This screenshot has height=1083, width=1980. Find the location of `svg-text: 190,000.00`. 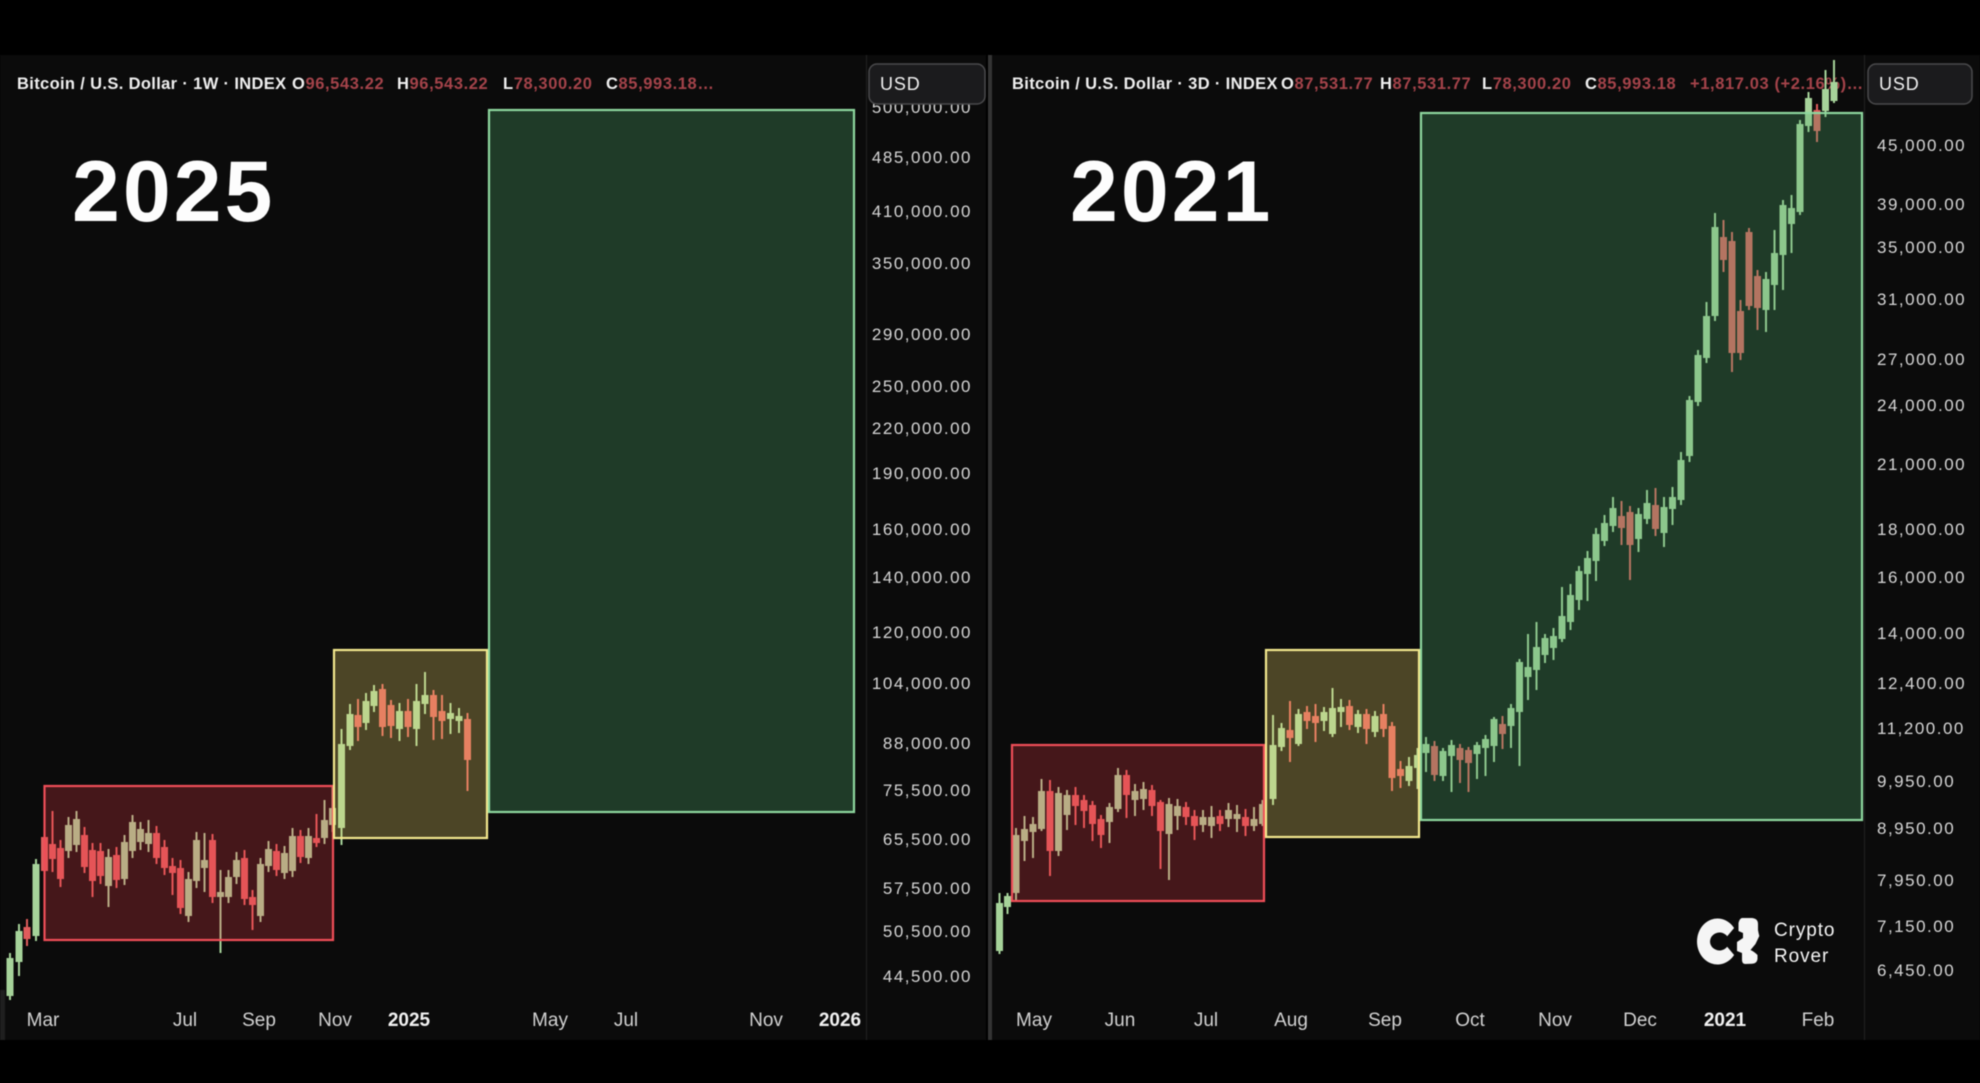

svg-text: 190,000.00 is located at coordinates (922, 473).